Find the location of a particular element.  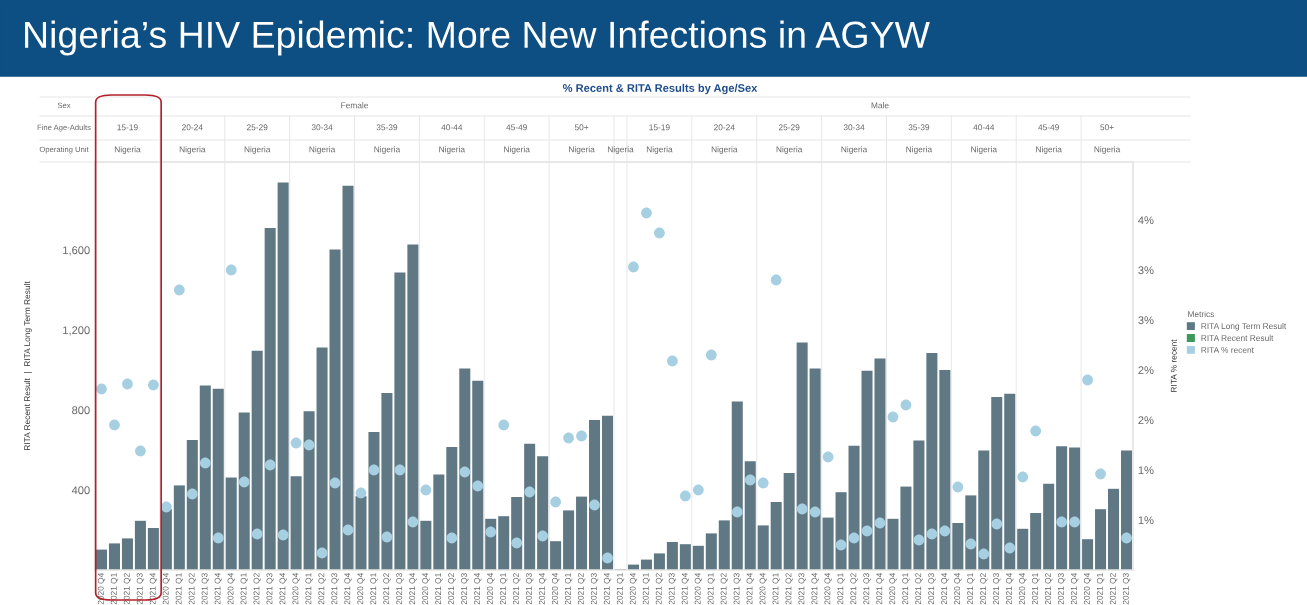

chart-title: Nigeria’s HIV Epidemic: More New Infections in AGYW is located at coordinates (477, 38).